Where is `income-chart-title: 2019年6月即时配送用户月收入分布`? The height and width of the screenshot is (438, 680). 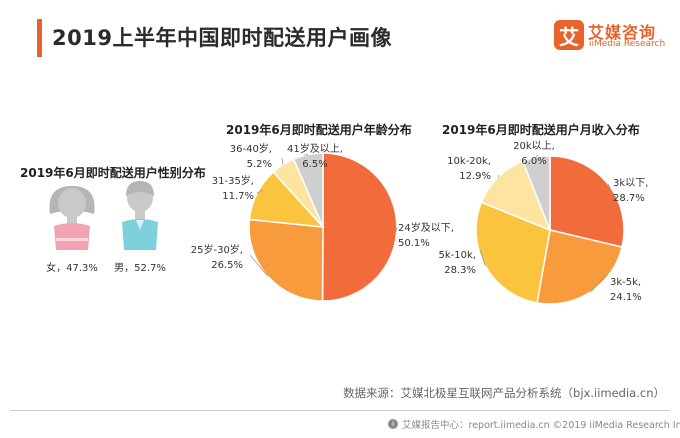 income-chart-title: 2019年6月即时配送用户月收入分布 is located at coordinates (541, 130).